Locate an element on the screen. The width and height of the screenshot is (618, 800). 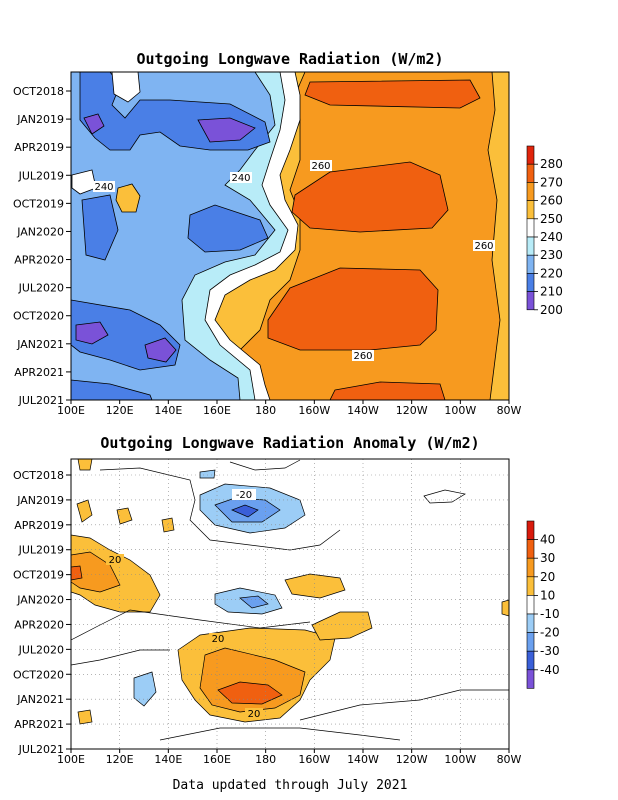
anom-positive-east-b is located at coordinates (315, 586).